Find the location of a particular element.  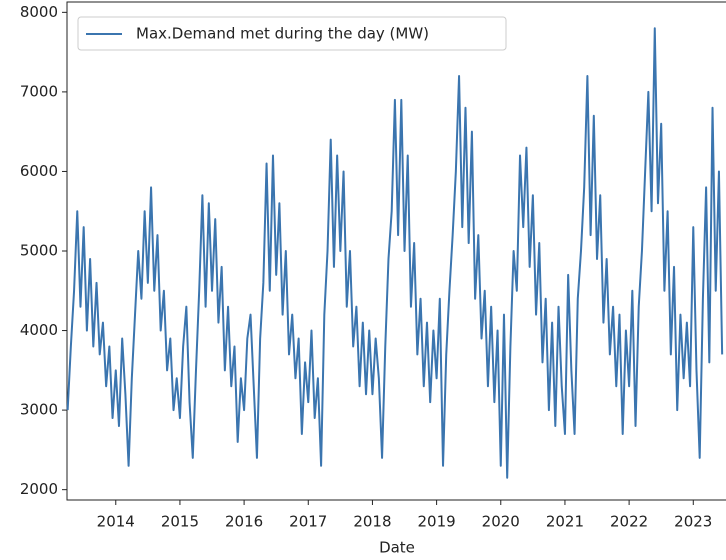

x-tick-label: 2014 is located at coordinates (116, 522).